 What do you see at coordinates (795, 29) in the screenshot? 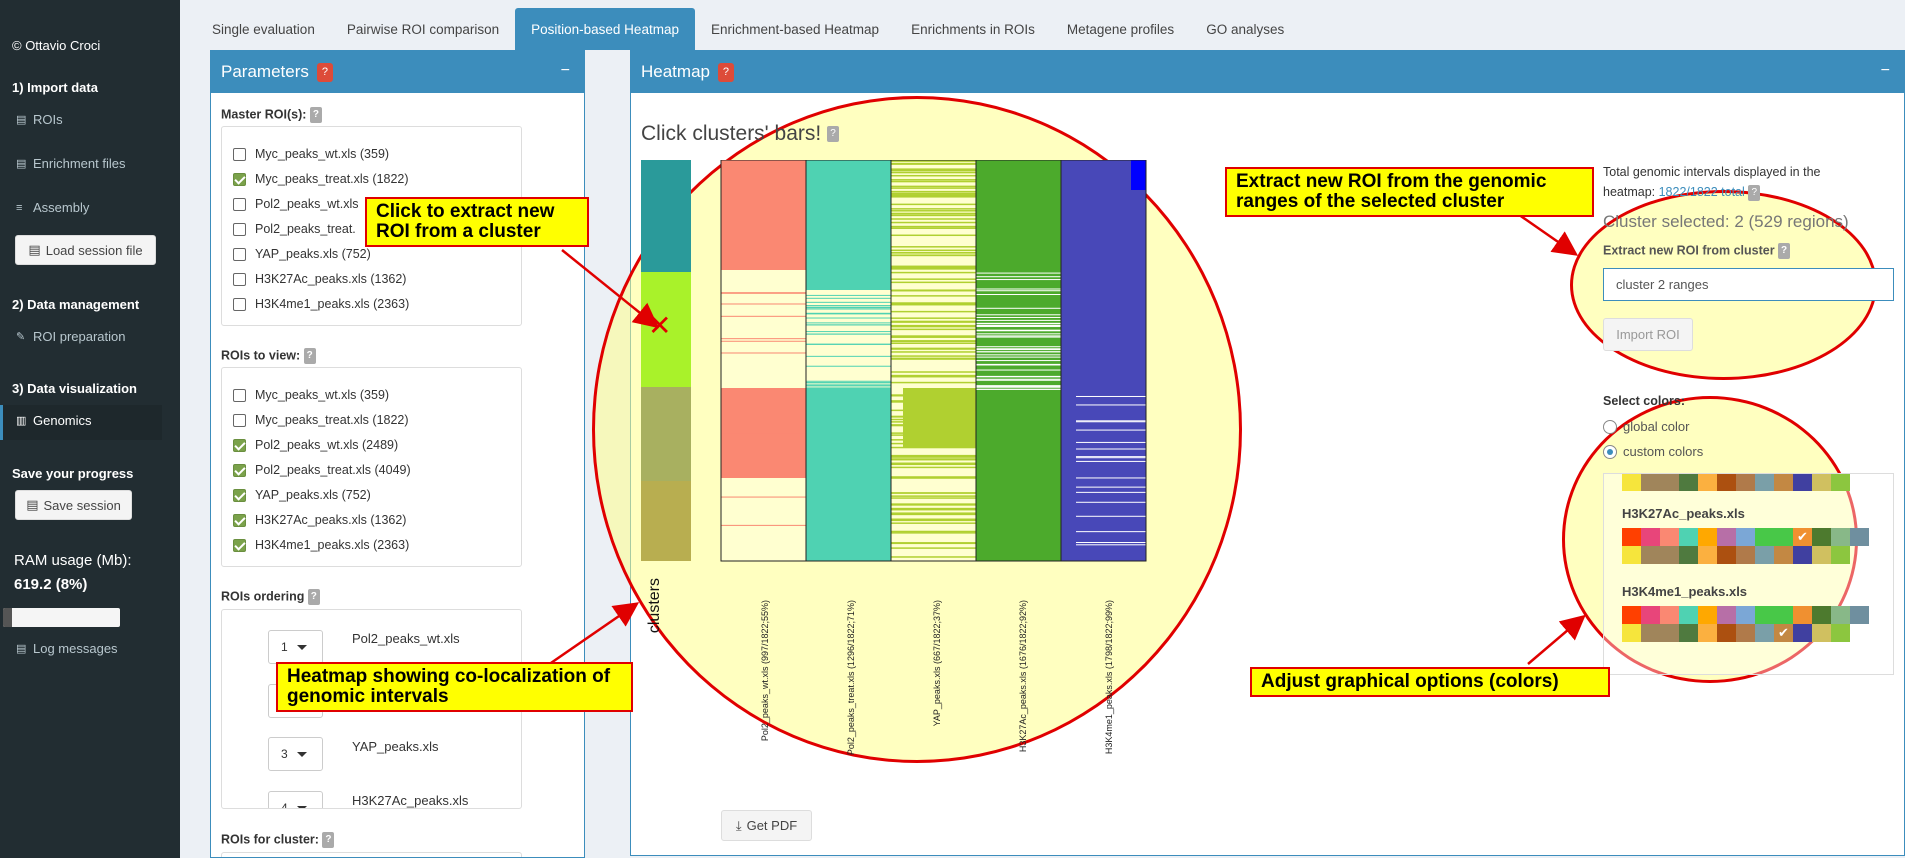
I see `tab-enrichment-heatmap: Enrichment-based Heatmap` at bounding box center [795, 29].